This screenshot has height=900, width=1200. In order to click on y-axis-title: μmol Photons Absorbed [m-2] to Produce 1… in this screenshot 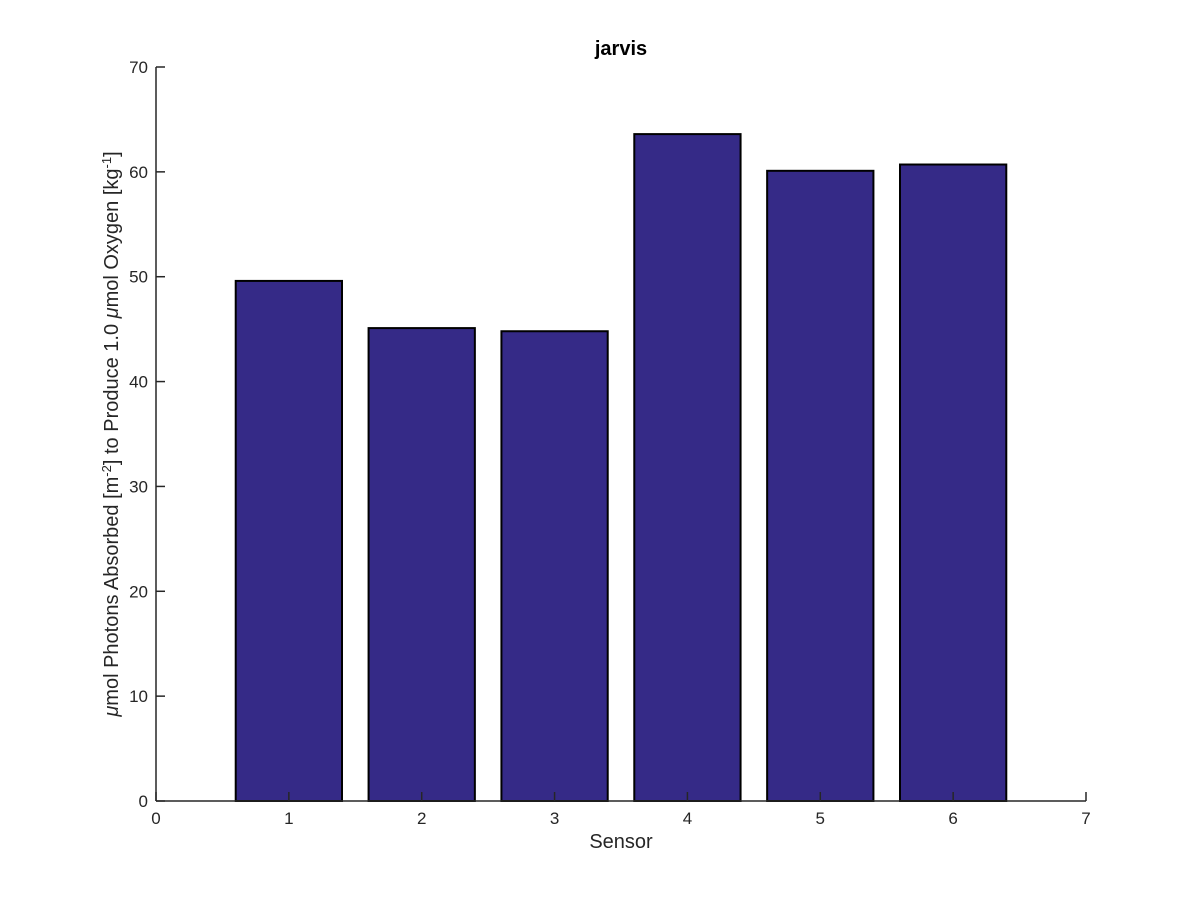, I will do `click(111, 434)`.